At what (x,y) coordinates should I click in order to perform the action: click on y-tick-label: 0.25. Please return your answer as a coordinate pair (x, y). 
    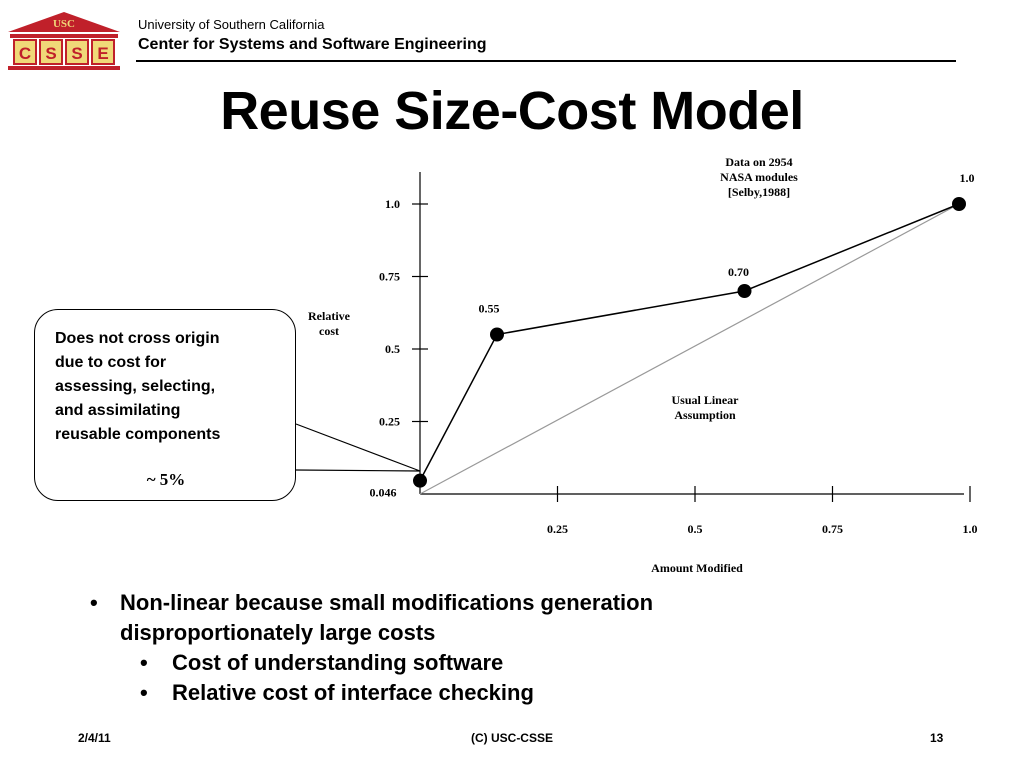
    Looking at the image, I should click on (389, 422).